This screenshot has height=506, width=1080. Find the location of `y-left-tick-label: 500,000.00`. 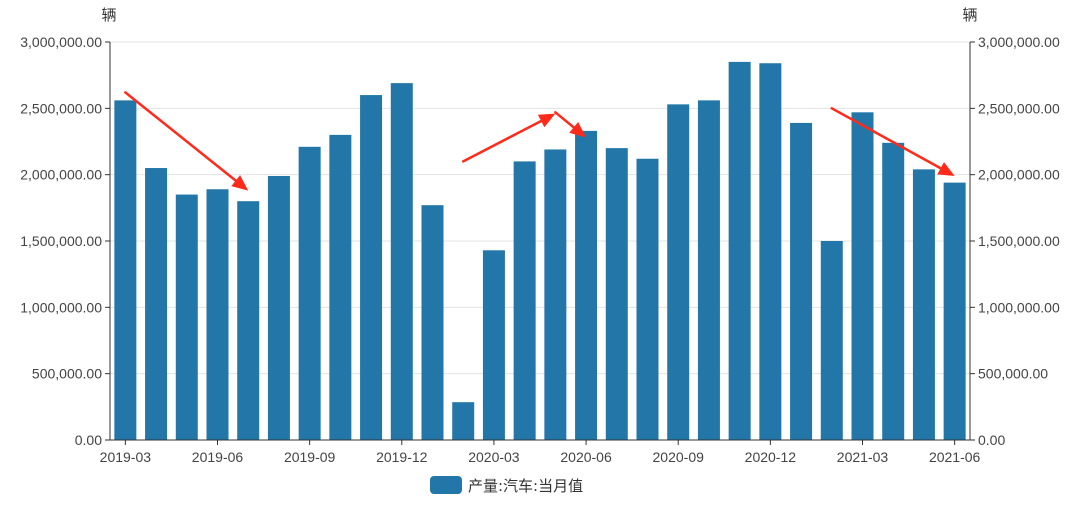

y-left-tick-label: 500,000.00 is located at coordinates (67, 374).